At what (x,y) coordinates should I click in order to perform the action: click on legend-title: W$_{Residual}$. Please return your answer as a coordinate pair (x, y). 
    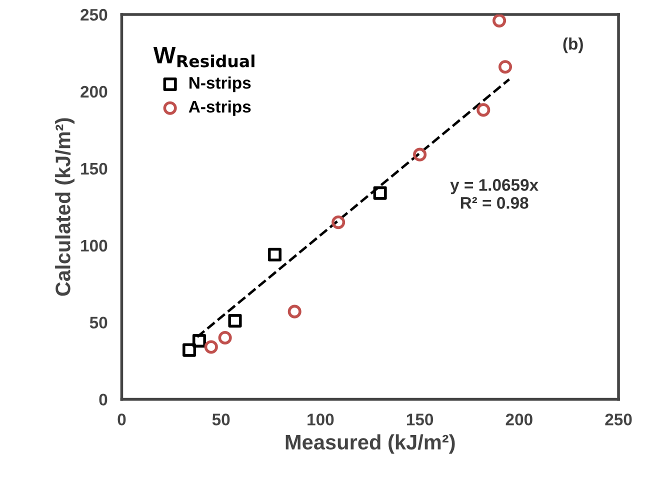
    Looking at the image, I should click on (203, 57).